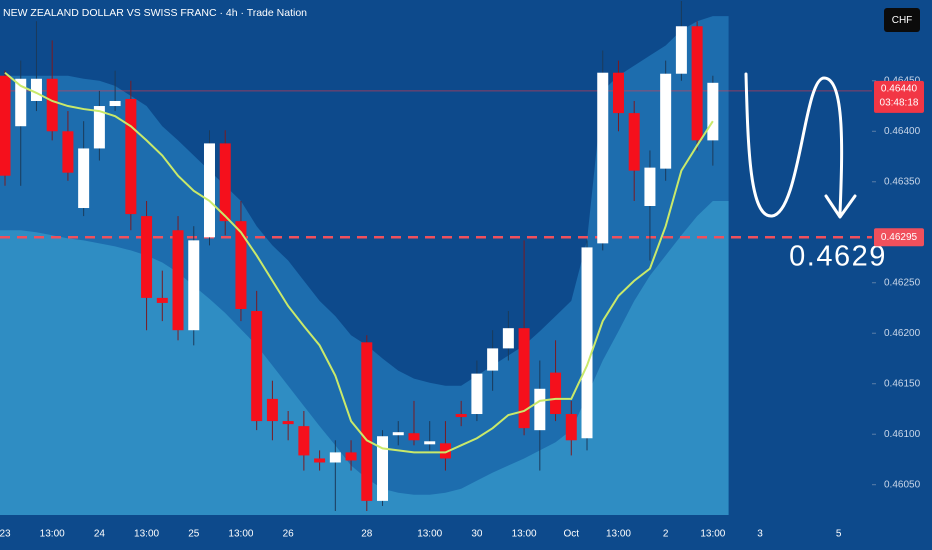 The width and height of the screenshot is (932, 550). I want to click on x-tick-label: 23, so click(5, 534).